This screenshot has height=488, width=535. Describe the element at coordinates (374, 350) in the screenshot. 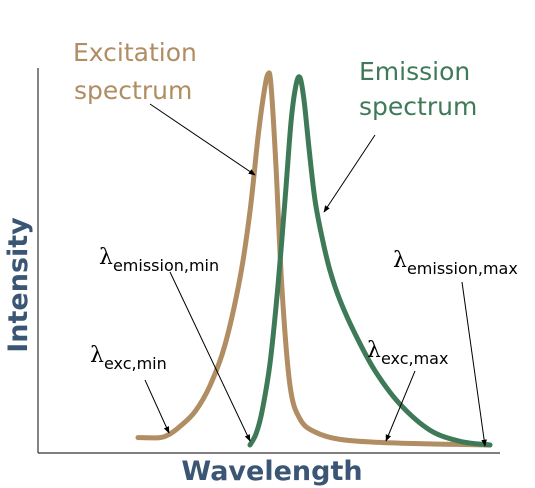

I see `annotation-exc-max-symbol: λ` at that location.